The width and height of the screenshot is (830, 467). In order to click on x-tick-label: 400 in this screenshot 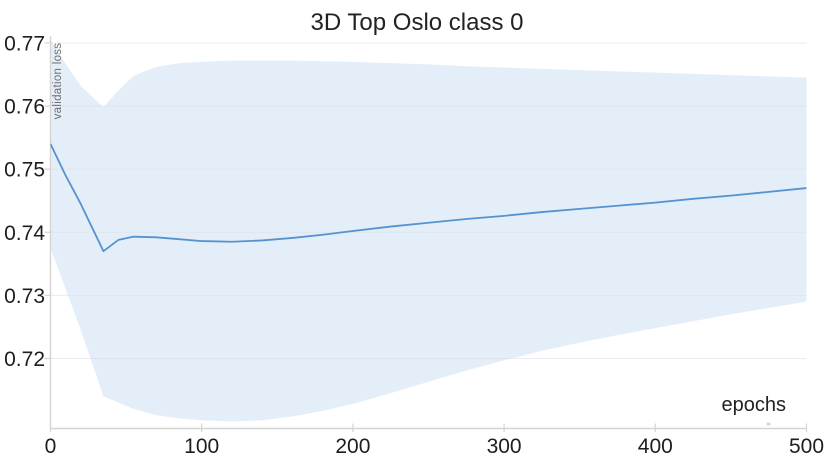, I will do `click(655, 446)`.